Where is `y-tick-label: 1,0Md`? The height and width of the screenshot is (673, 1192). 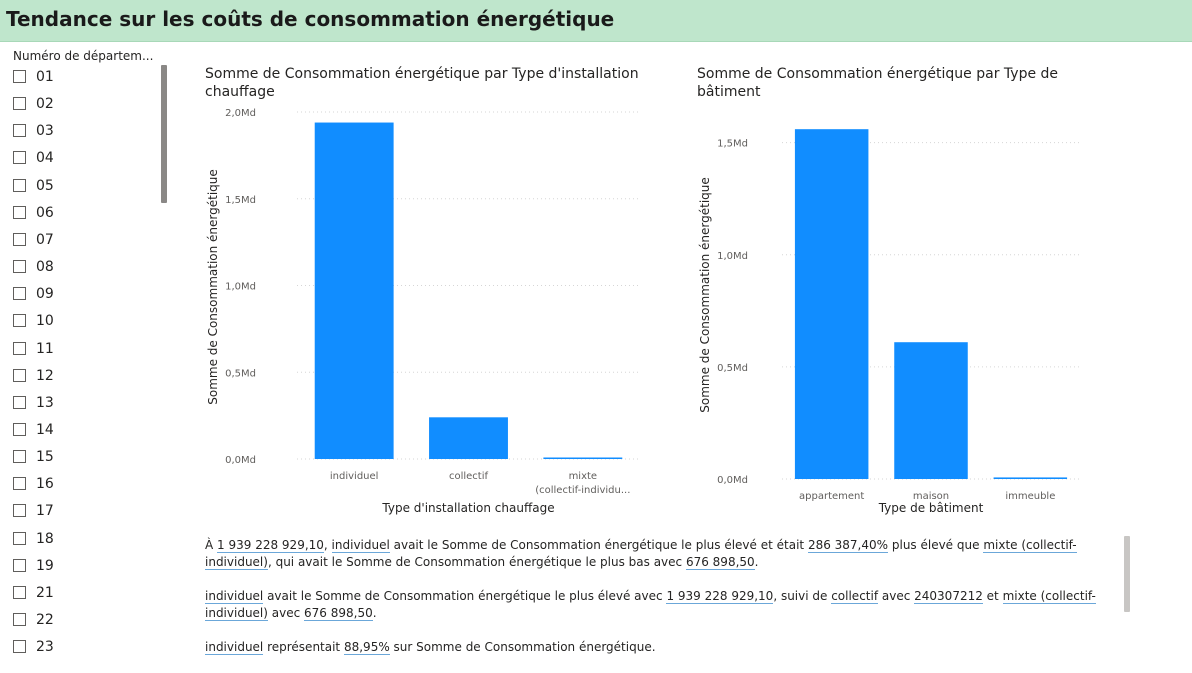
y-tick-label: 1,0Md is located at coordinates (240, 287).